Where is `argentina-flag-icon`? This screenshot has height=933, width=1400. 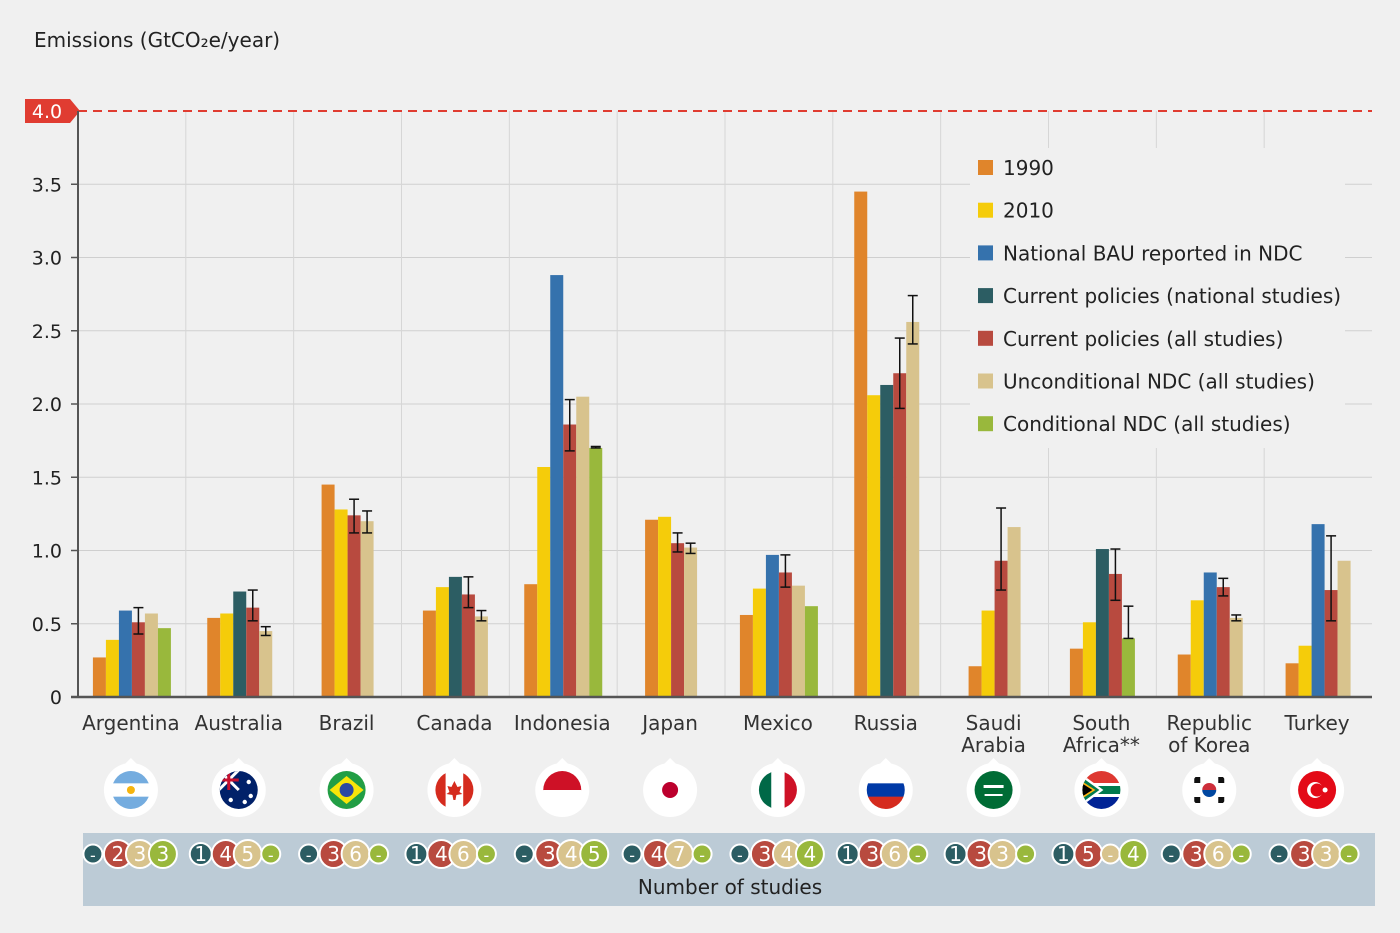
argentina-flag-icon is located at coordinates (130, 787).